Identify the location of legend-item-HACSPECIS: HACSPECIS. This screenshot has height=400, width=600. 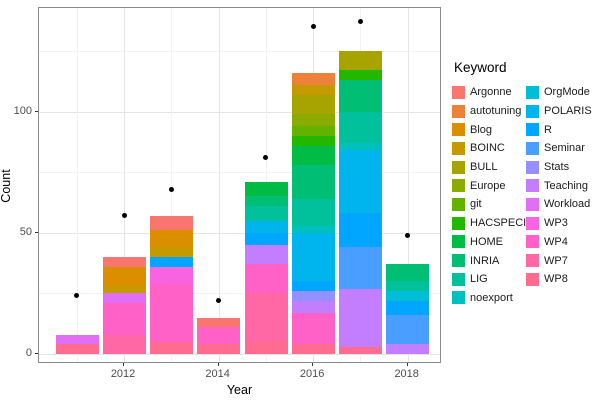
(493, 223).